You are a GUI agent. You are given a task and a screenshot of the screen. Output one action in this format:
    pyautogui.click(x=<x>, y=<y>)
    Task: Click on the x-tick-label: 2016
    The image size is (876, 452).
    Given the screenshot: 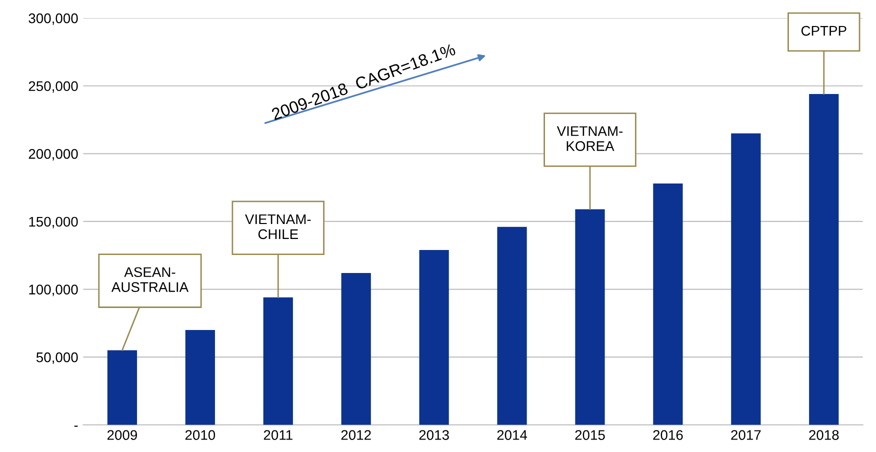 What is the action you would take?
    pyautogui.click(x=668, y=435)
    